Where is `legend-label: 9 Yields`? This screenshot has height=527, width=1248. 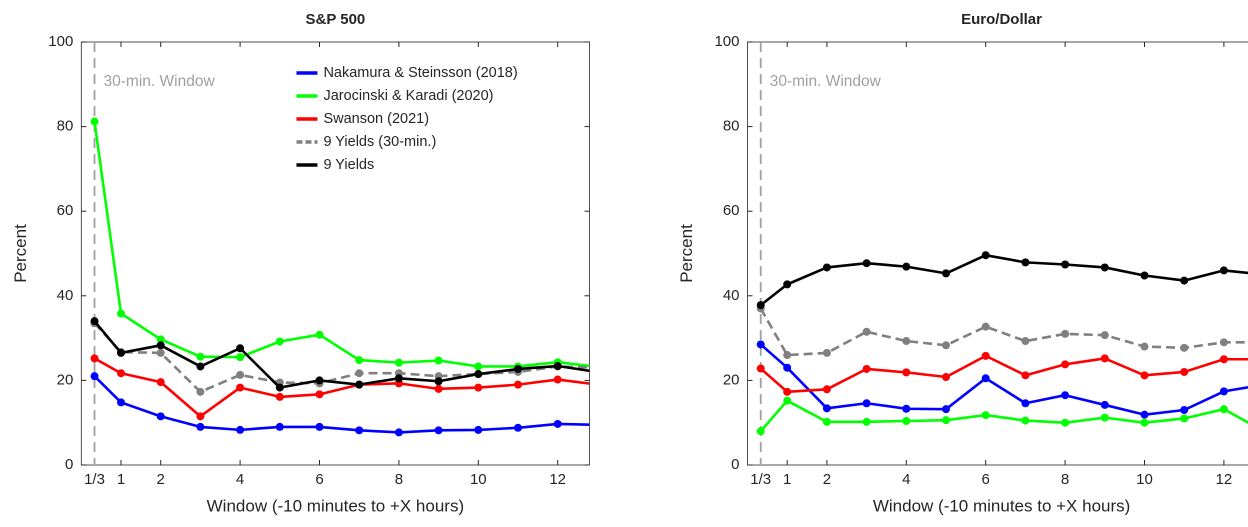 legend-label: 9 Yields is located at coordinates (348, 165).